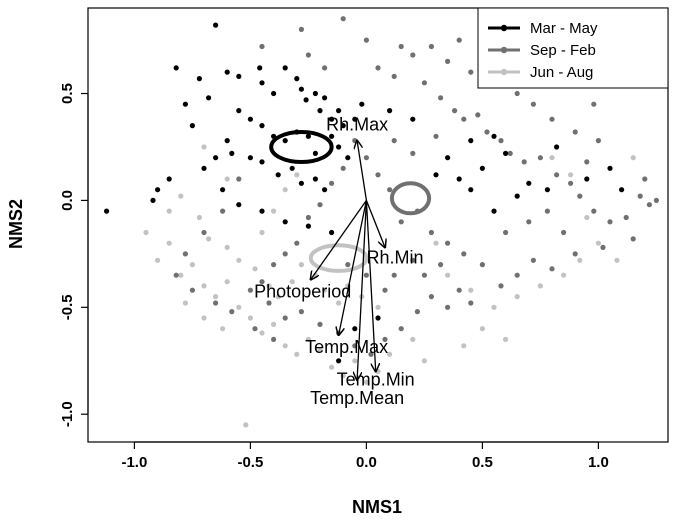  I want to click on x-tick-label-4: 1.0, so click(598, 462).